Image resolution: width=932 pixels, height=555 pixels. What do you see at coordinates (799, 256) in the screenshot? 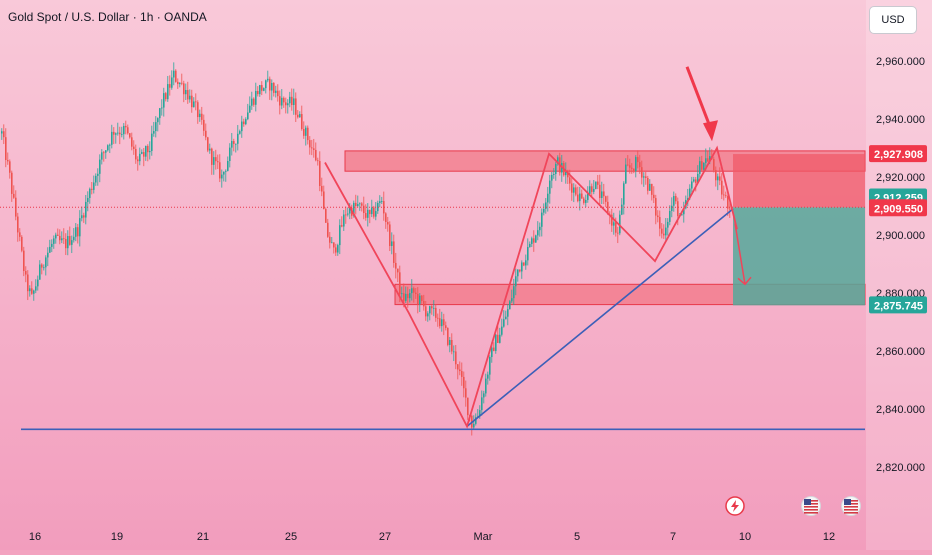
I see `take-profit-area` at bounding box center [799, 256].